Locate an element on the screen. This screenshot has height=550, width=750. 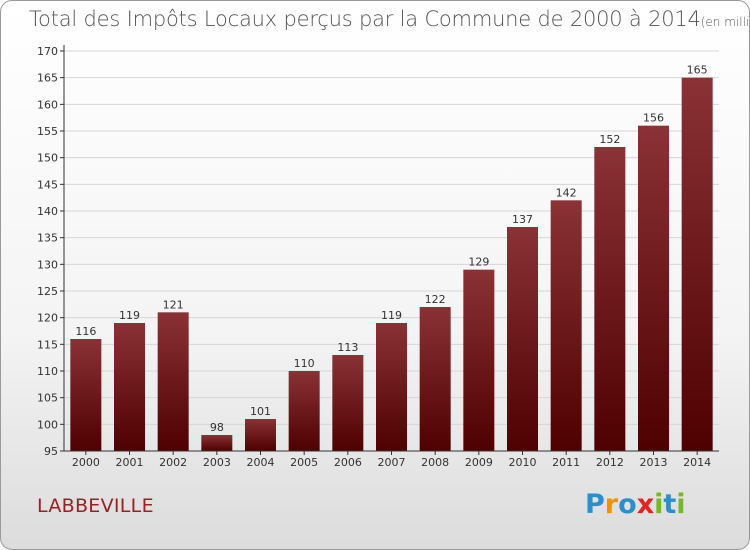
data-label: 129 is located at coordinates (478, 262).